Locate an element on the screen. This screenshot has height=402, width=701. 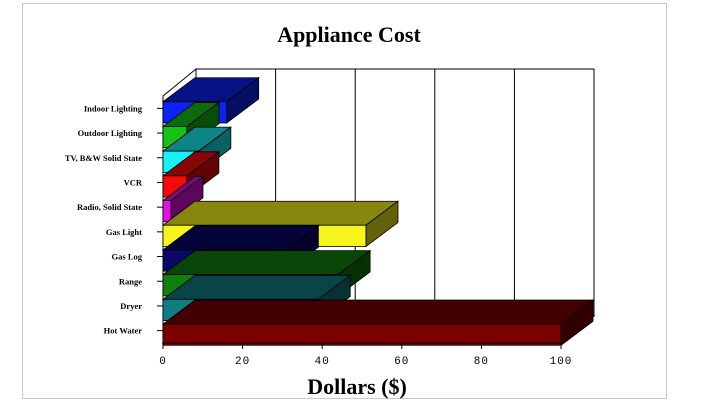
bar-outdoor-lighting is located at coordinates (191, 125).